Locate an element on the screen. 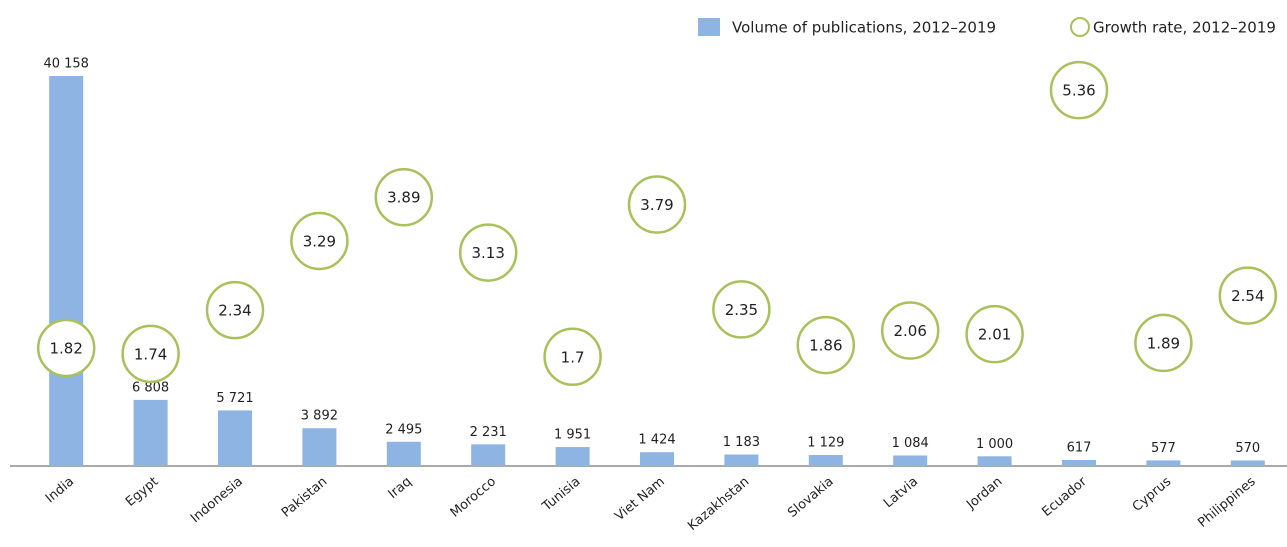  x-tick-label: Iraq is located at coordinates (400, 488).